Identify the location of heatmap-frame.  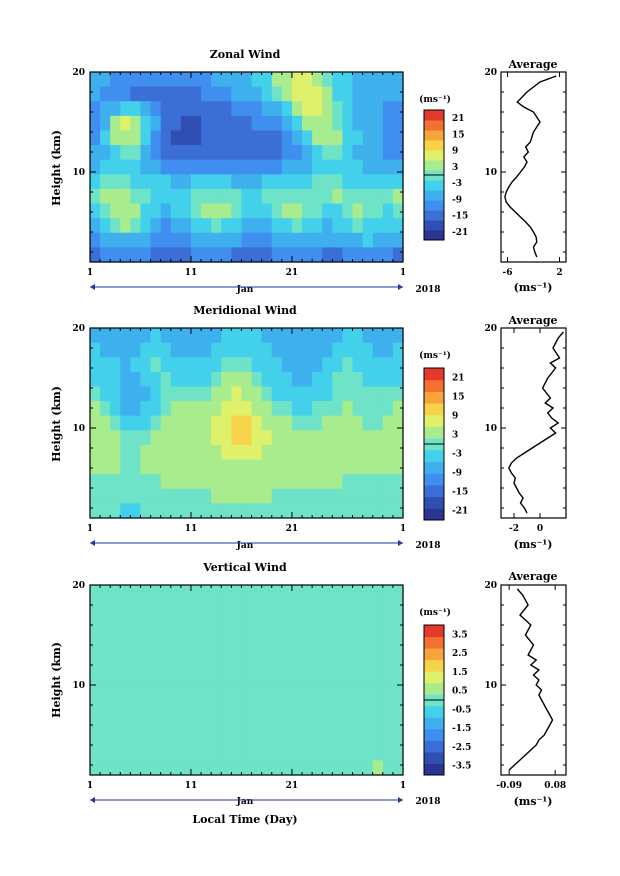
(246, 423).